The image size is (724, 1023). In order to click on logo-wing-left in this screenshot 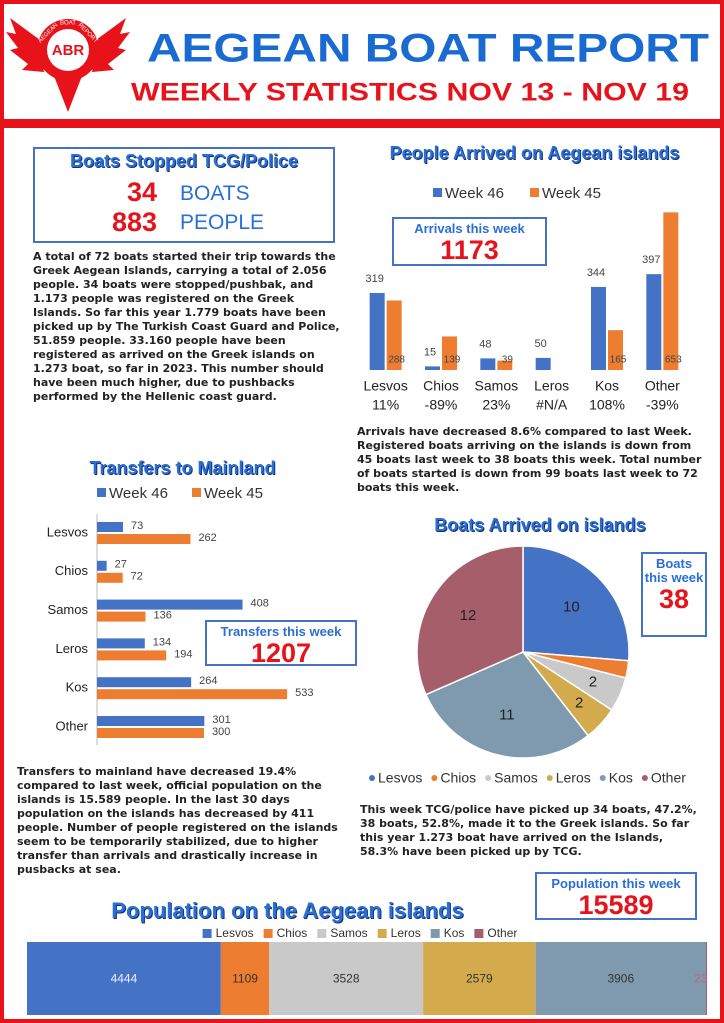, I will do `click(25, 45)`.